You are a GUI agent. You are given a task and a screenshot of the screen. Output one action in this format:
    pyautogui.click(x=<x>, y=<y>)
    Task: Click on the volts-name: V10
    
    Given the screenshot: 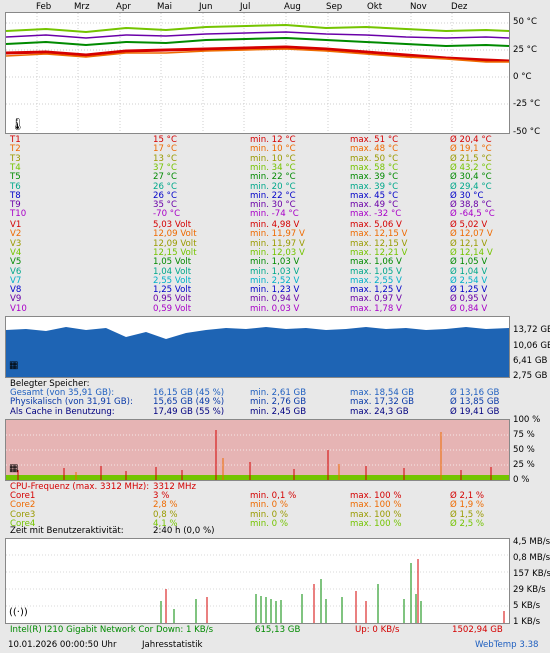 What is the action you would take?
    pyautogui.click(x=18, y=308)
    